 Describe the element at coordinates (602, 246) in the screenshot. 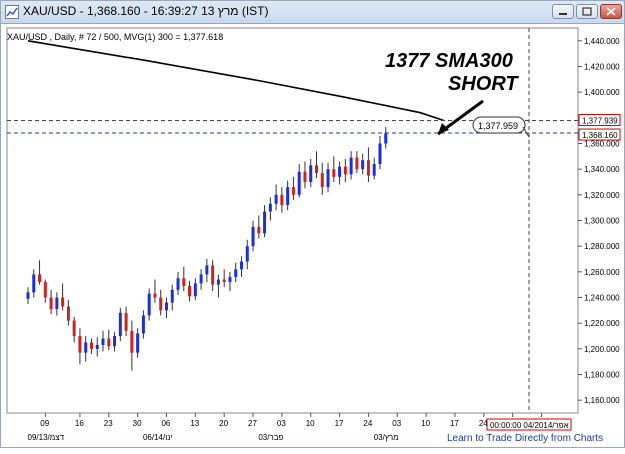

I see `y-tick-label: 1,280.000` at that location.